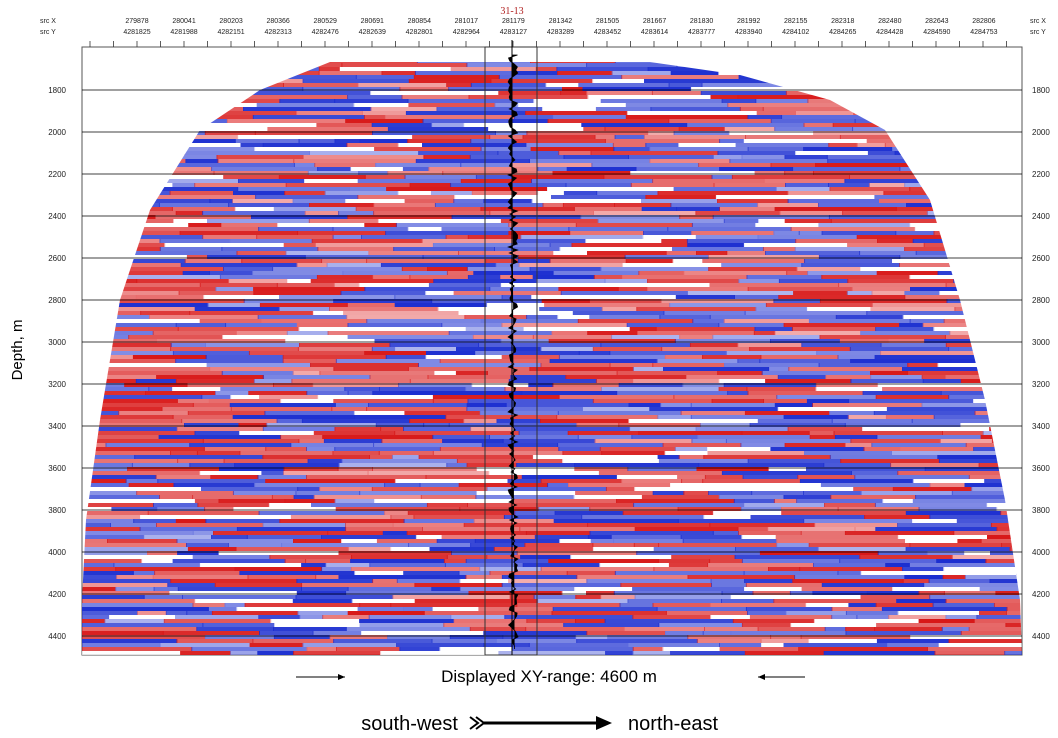 The width and height of the screenshot is (1058, 738). Describe the element at coordinates (57, 342) in the screenshot. I see `depth-tick-label: 3000` at that location.